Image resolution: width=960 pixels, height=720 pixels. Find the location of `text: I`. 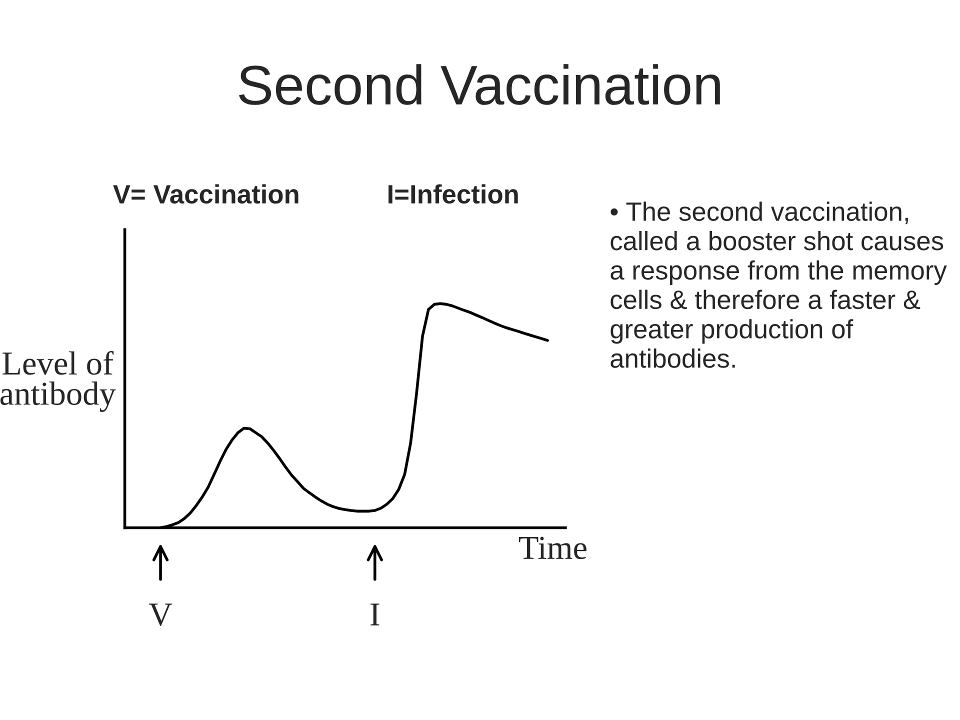

text: I is located at coordinates (375, 615).